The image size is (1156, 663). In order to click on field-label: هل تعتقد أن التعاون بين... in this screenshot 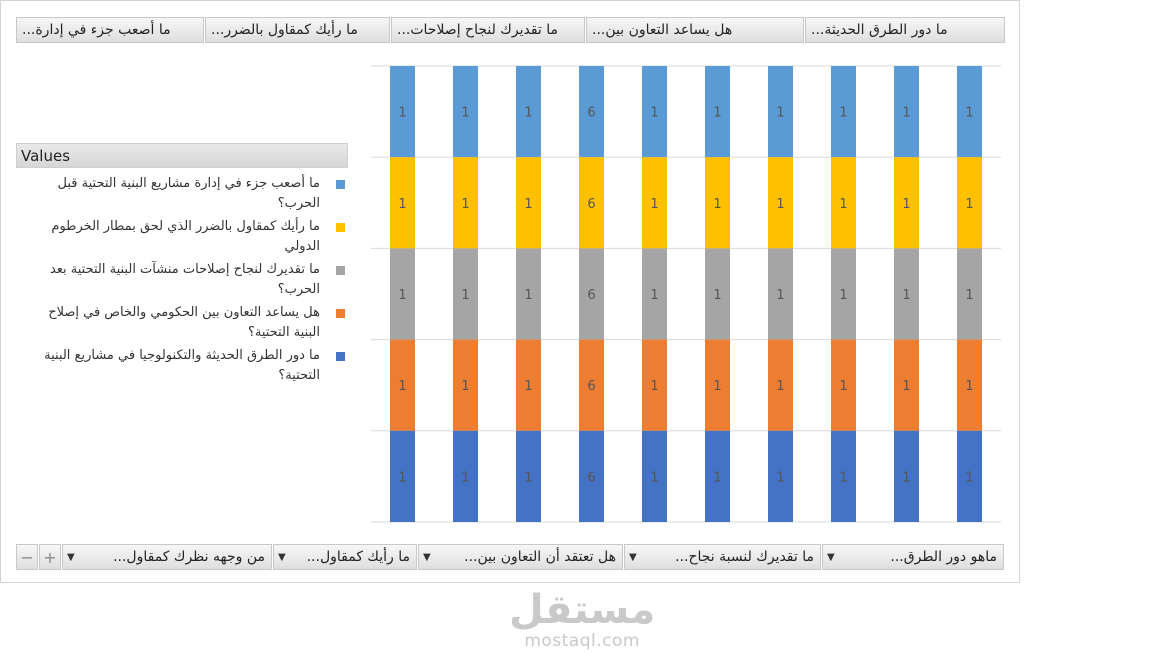, I will do `click(540, 557)`.